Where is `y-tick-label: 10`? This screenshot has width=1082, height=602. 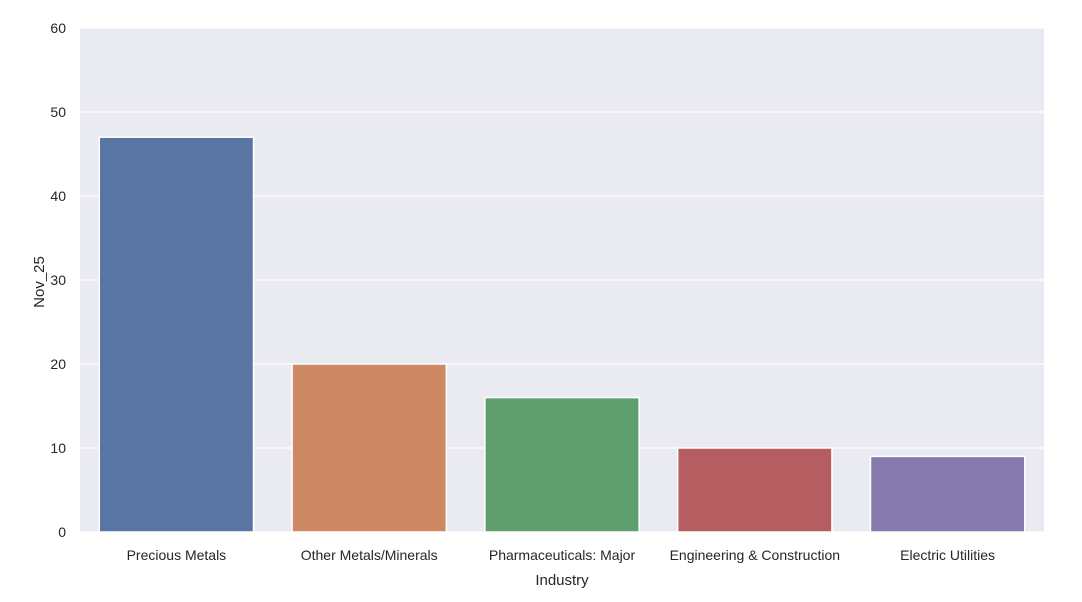
y-tick-label: 10 is located at coordinates (58, 448).